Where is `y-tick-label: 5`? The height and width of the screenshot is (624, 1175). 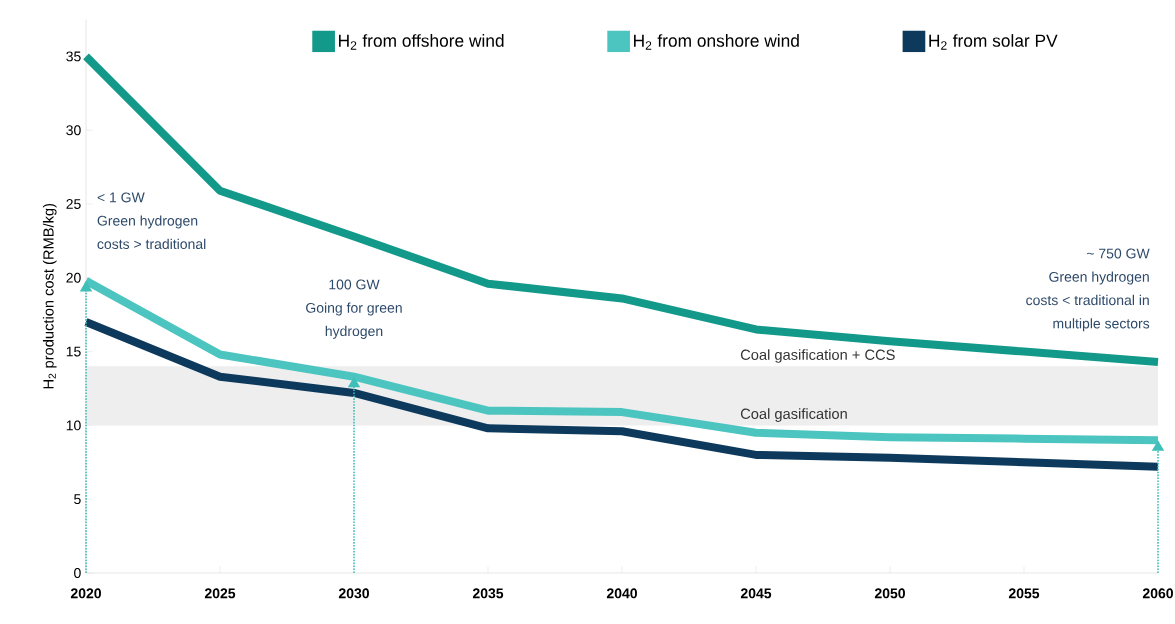 y-tick-label: 5 is located at coordinates (77, 499).